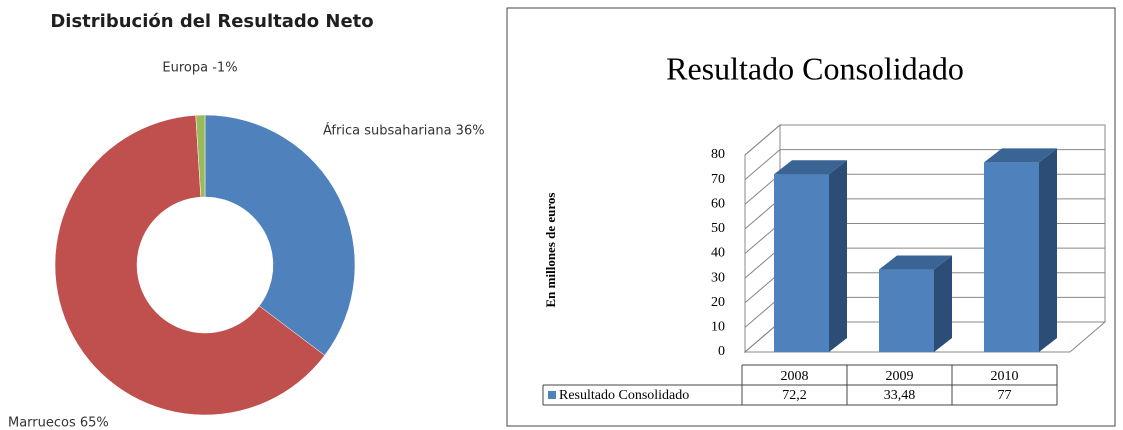 This screenshot has height=430, width=1123. Describe the element at coordinates (718, 302) in the screenshot. I see `y-tick-label: 20` at that location.